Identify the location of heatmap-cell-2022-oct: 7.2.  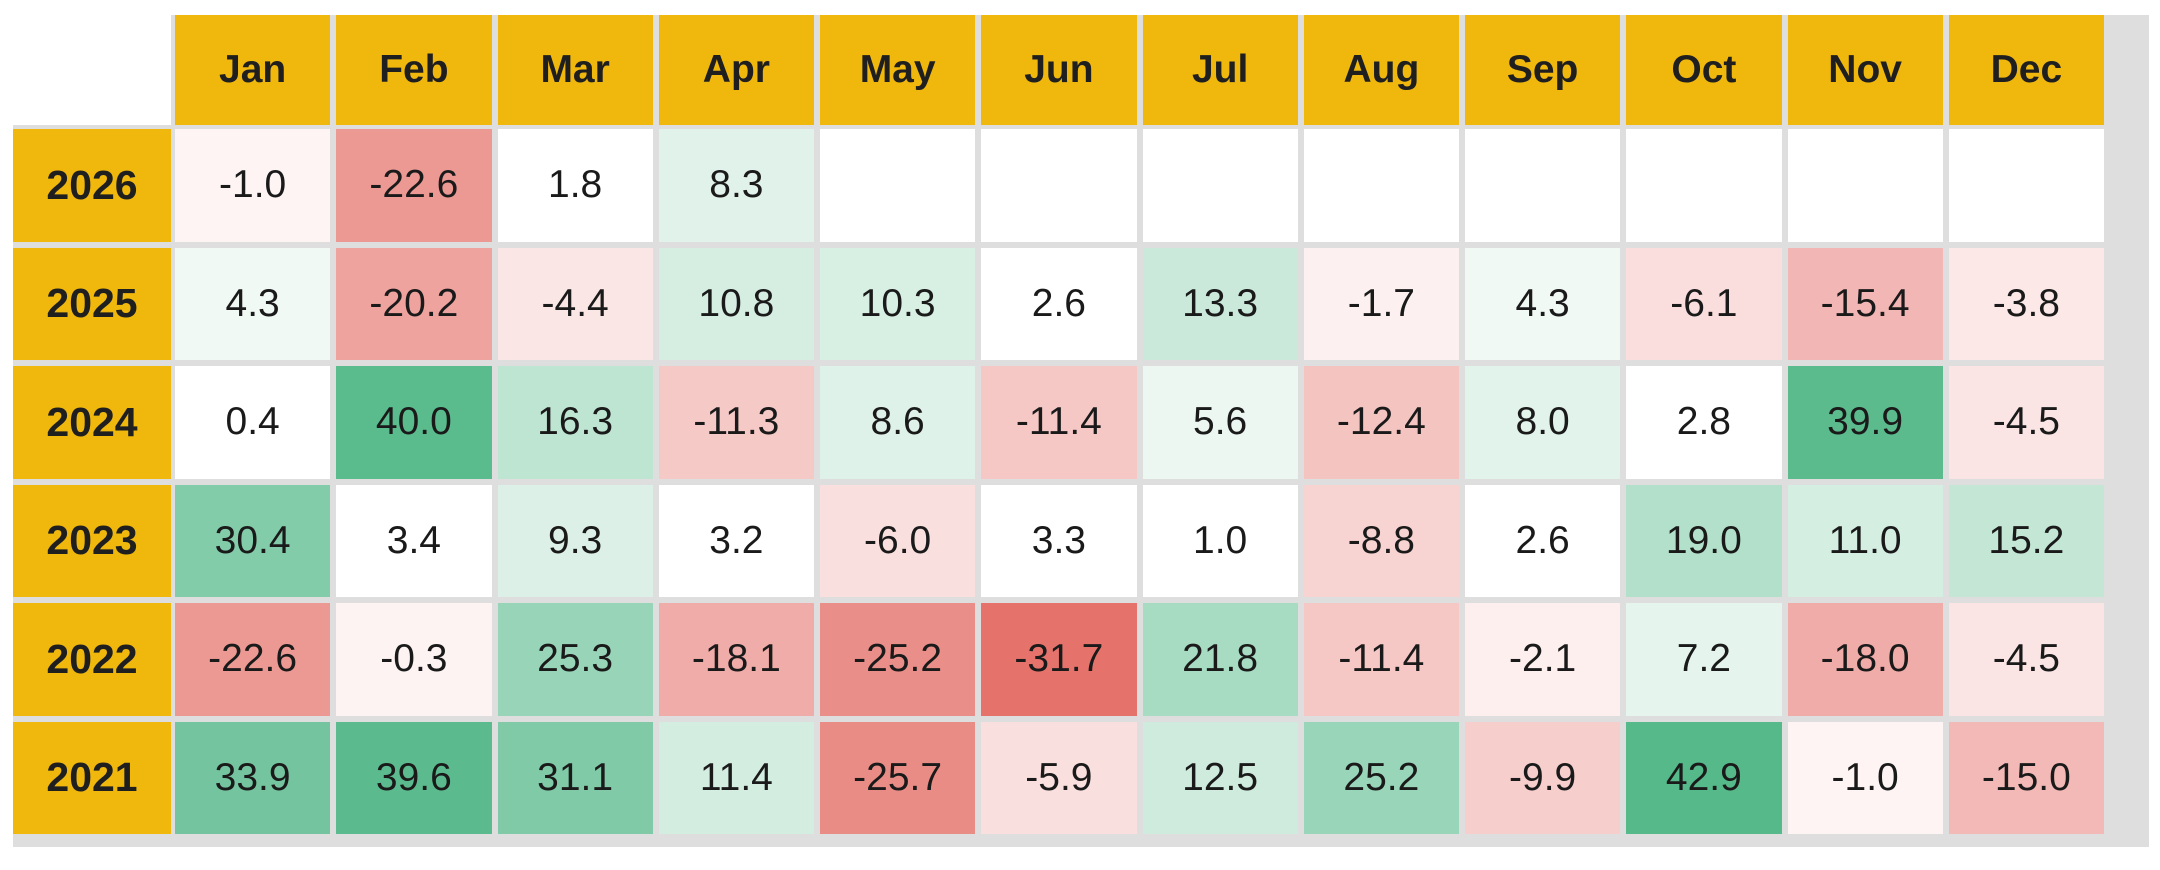
(1704, 659).